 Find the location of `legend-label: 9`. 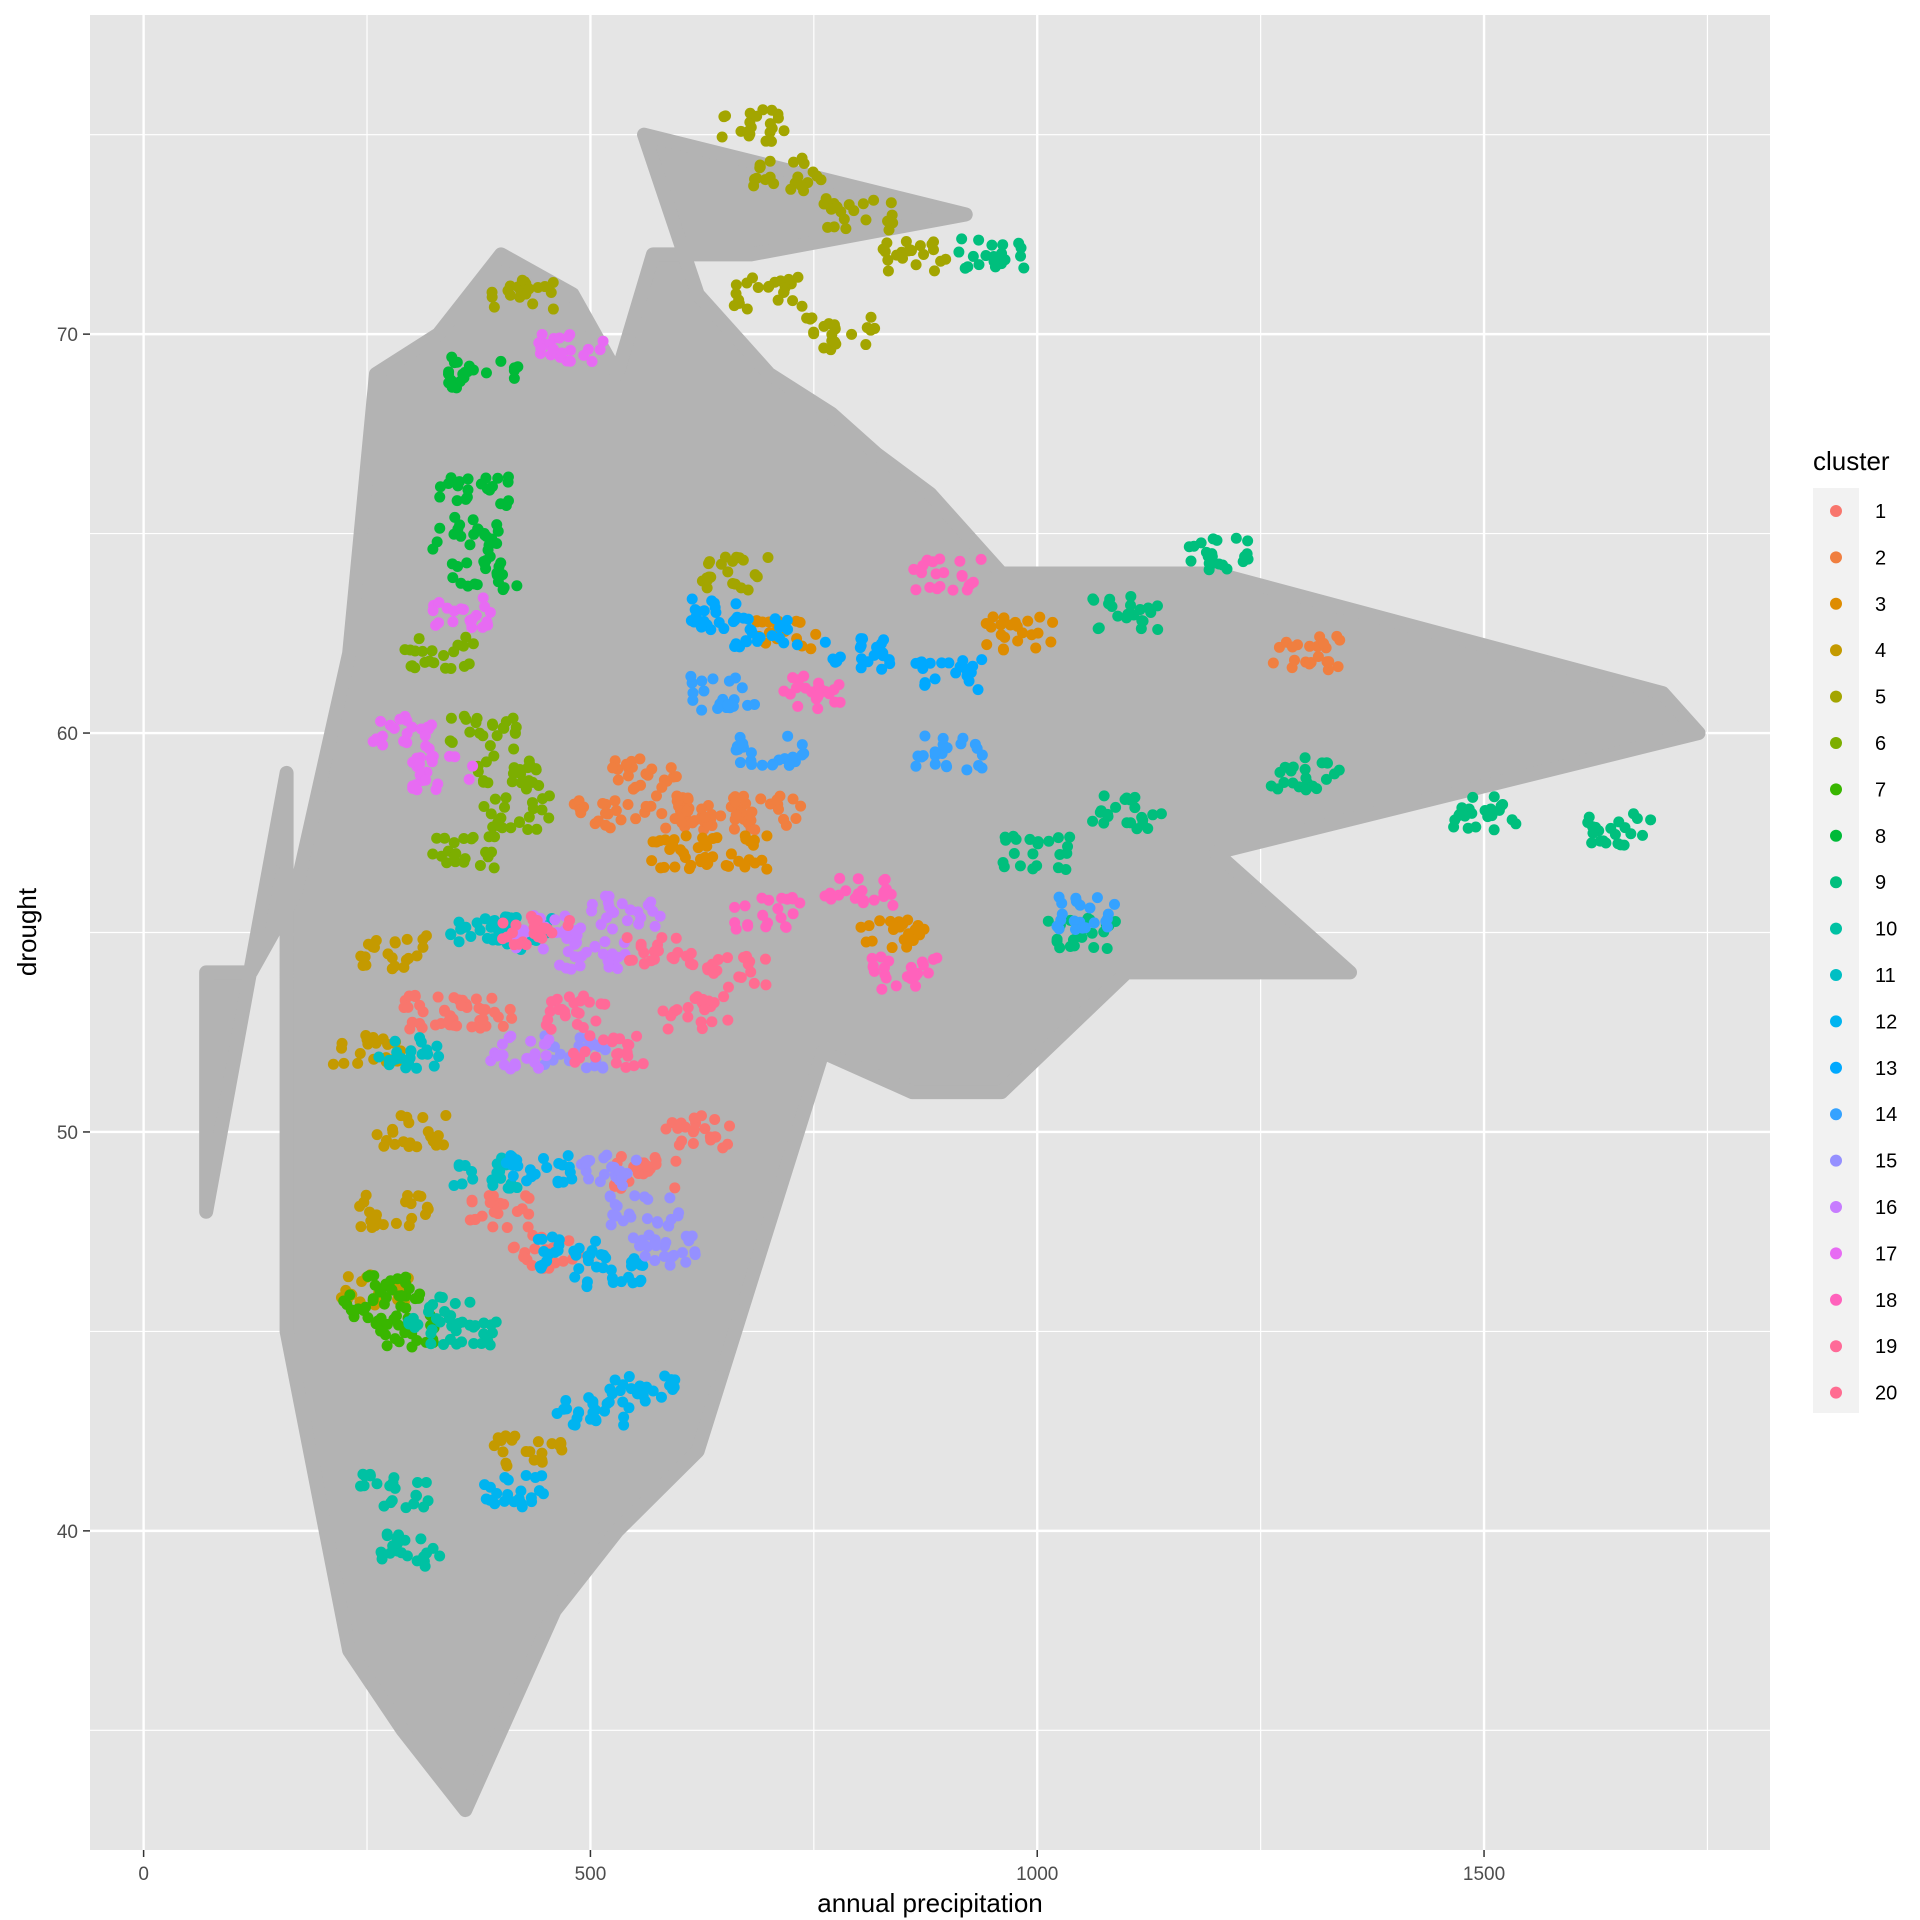

legend-label: 9 is located at coordinates (1880, 883).